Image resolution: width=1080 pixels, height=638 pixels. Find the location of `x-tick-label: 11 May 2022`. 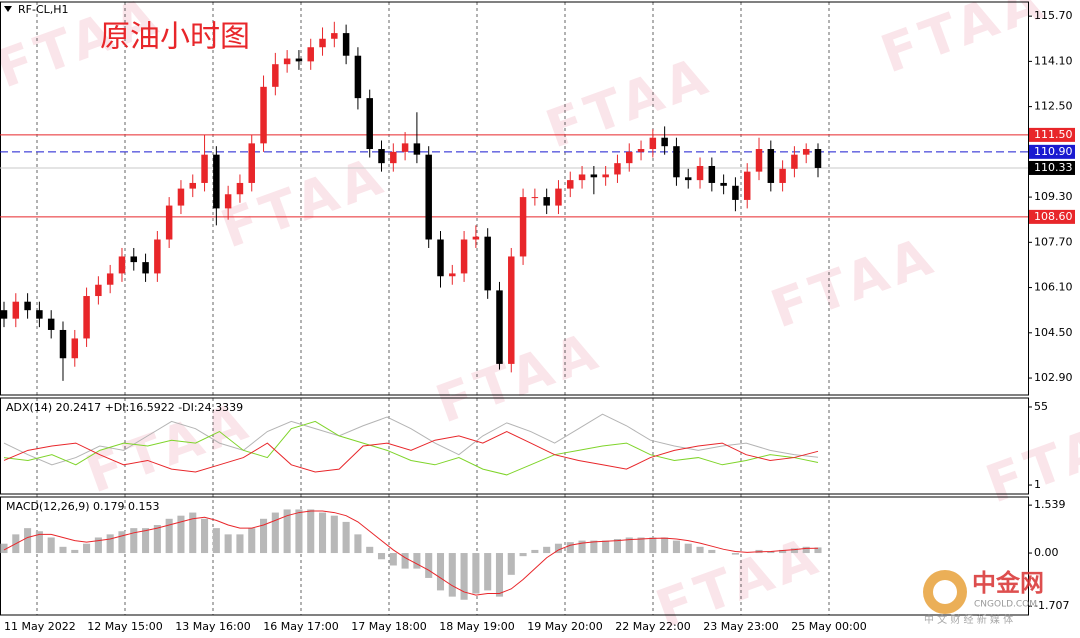

x-tick-label: 11 May 2022 is located at coordinates (40, 626).